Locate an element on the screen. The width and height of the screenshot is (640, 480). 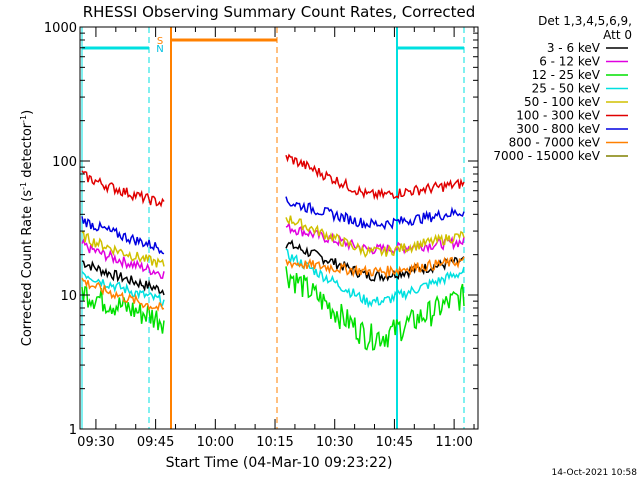
x-tick-label: 10:15 is located at coordinates (274, 442).